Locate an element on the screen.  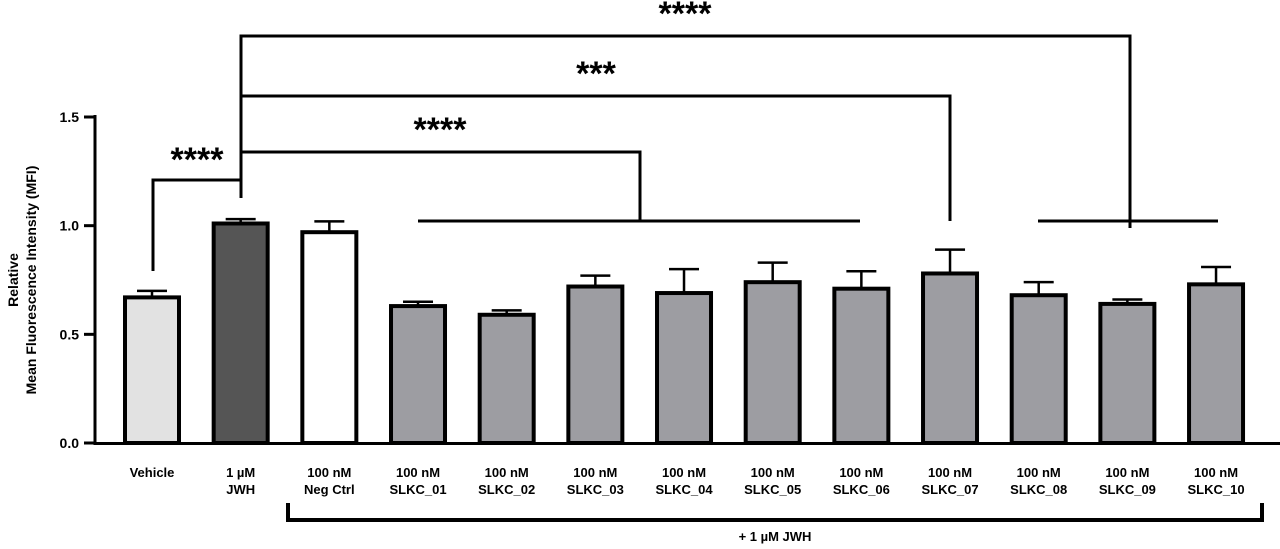
x-tick-label-line2: SLKC_05 is located at coordinates (772, 489).